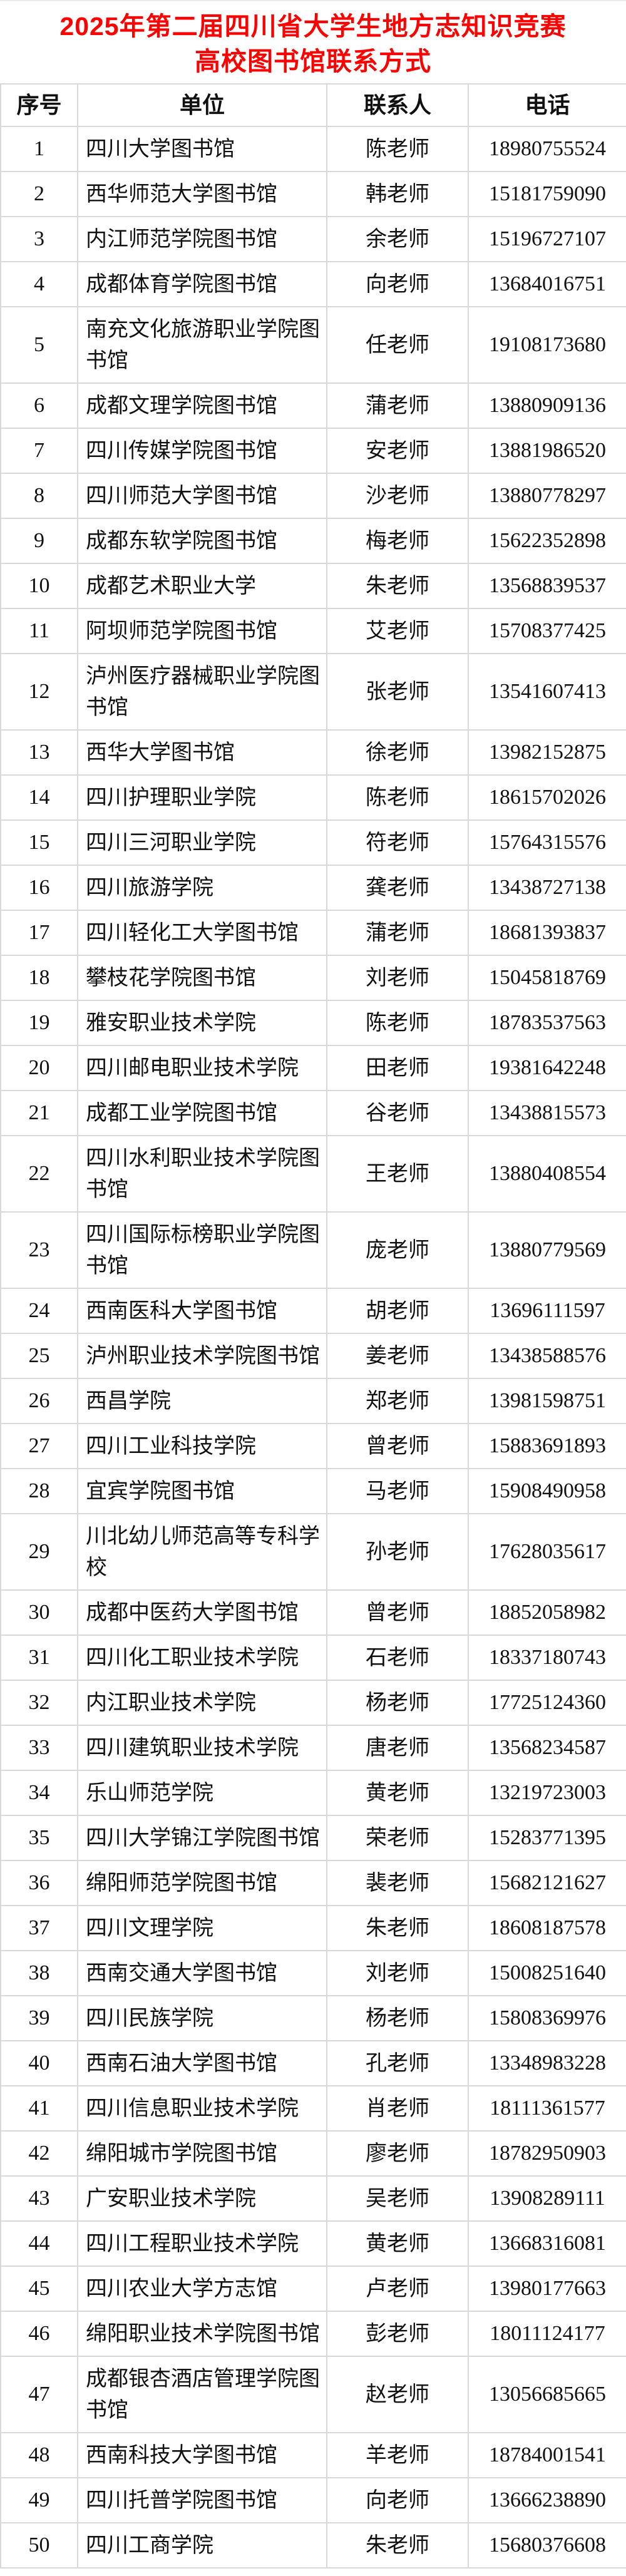 The image size is (626, 2576). What do you see at coordinates (397, 194) in the screenshot?
I see `contact-cell: 韩老师` at bounding box center [397, 194].